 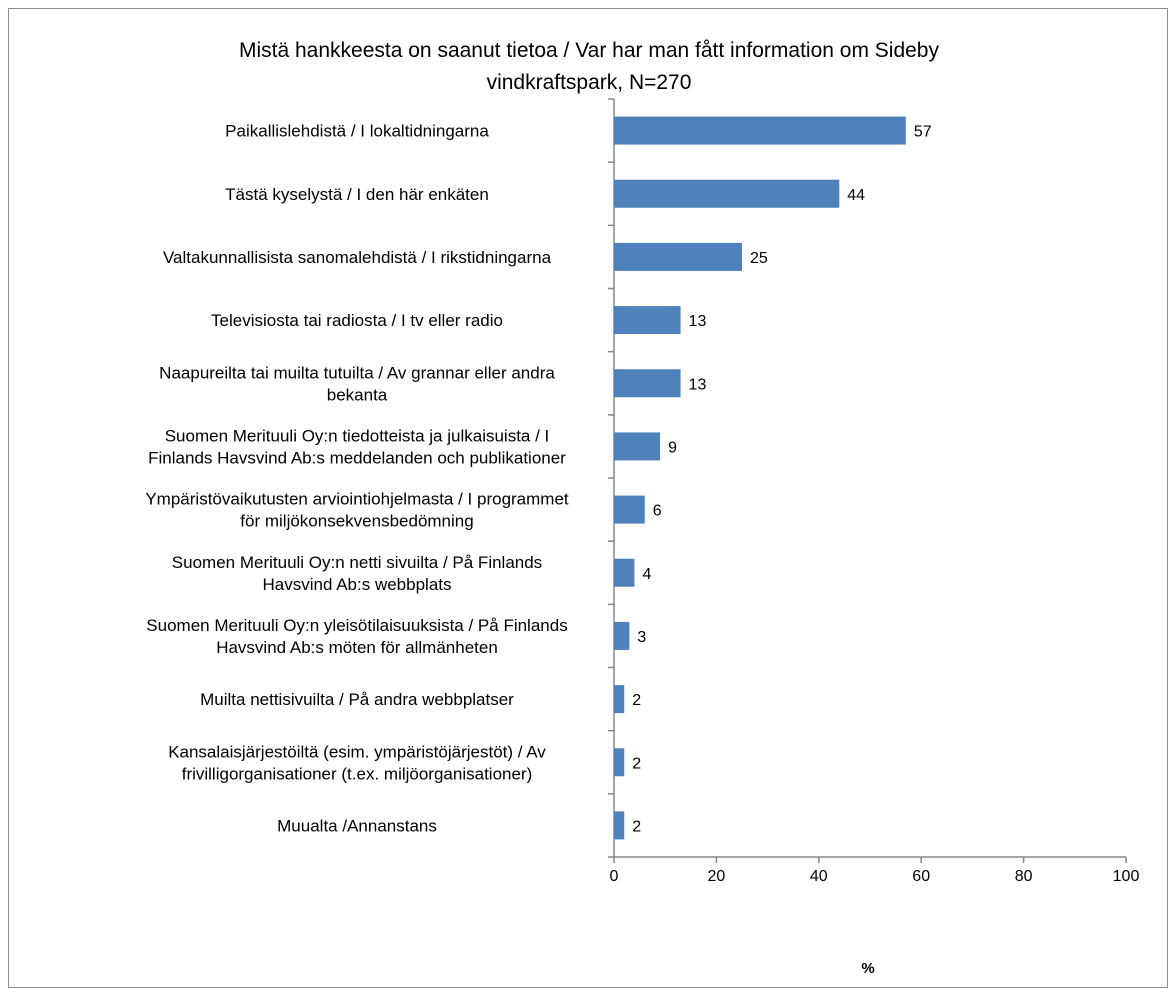 I want to click on data-label: 44, so click(x=856, y=195).